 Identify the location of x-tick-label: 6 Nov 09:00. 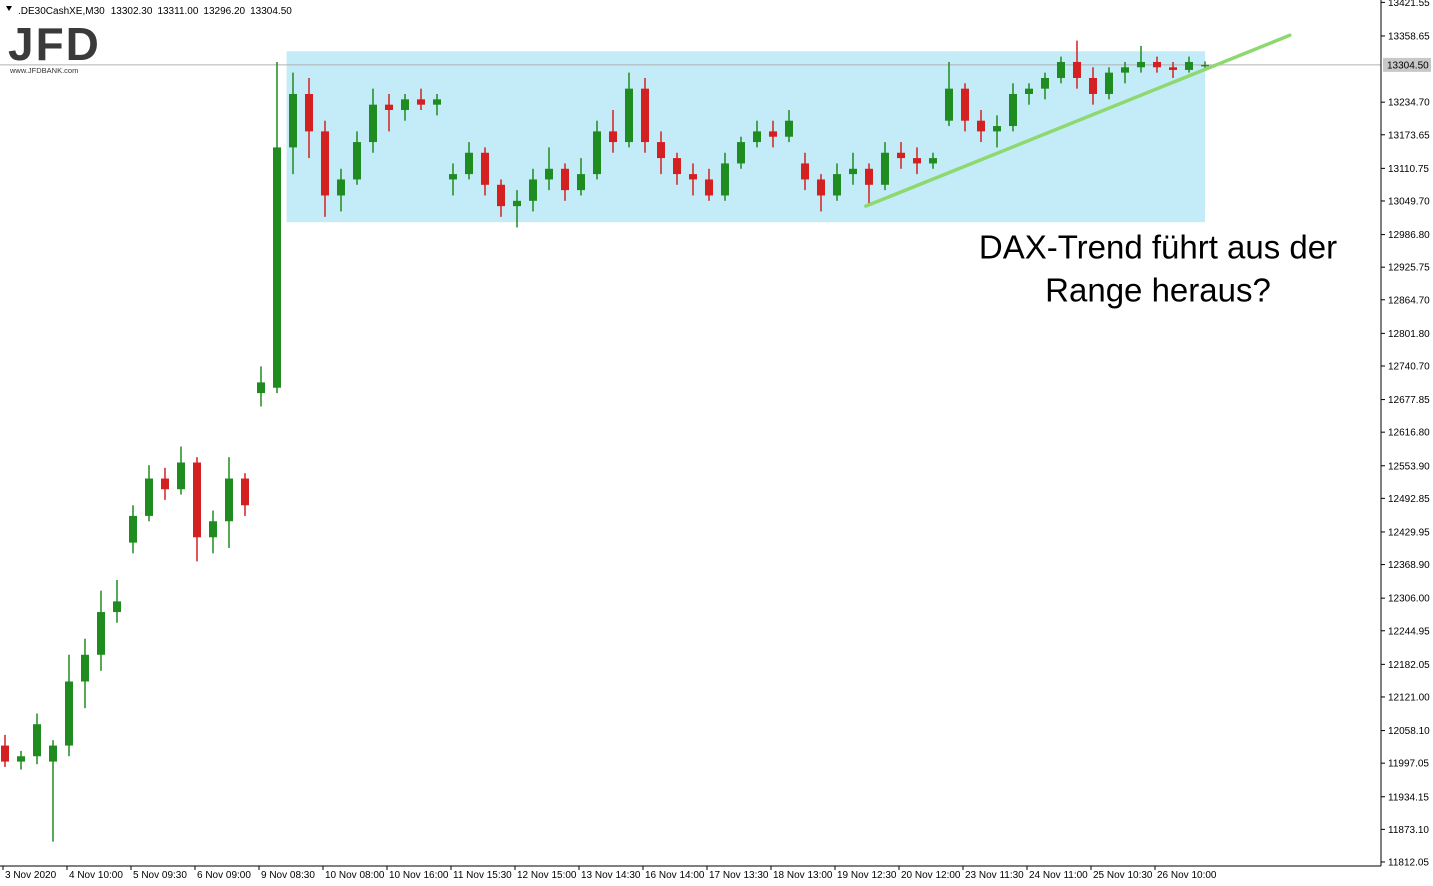
(224, 875).